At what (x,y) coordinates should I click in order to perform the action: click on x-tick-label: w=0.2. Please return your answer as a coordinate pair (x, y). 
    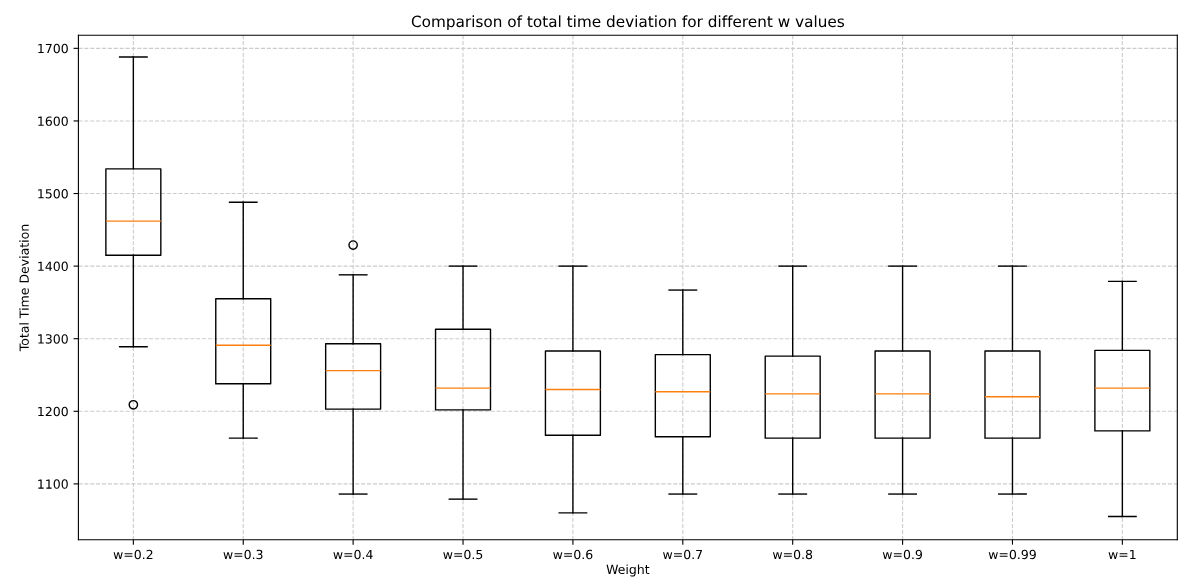
    Looking at the image, I should click on (133, 554).